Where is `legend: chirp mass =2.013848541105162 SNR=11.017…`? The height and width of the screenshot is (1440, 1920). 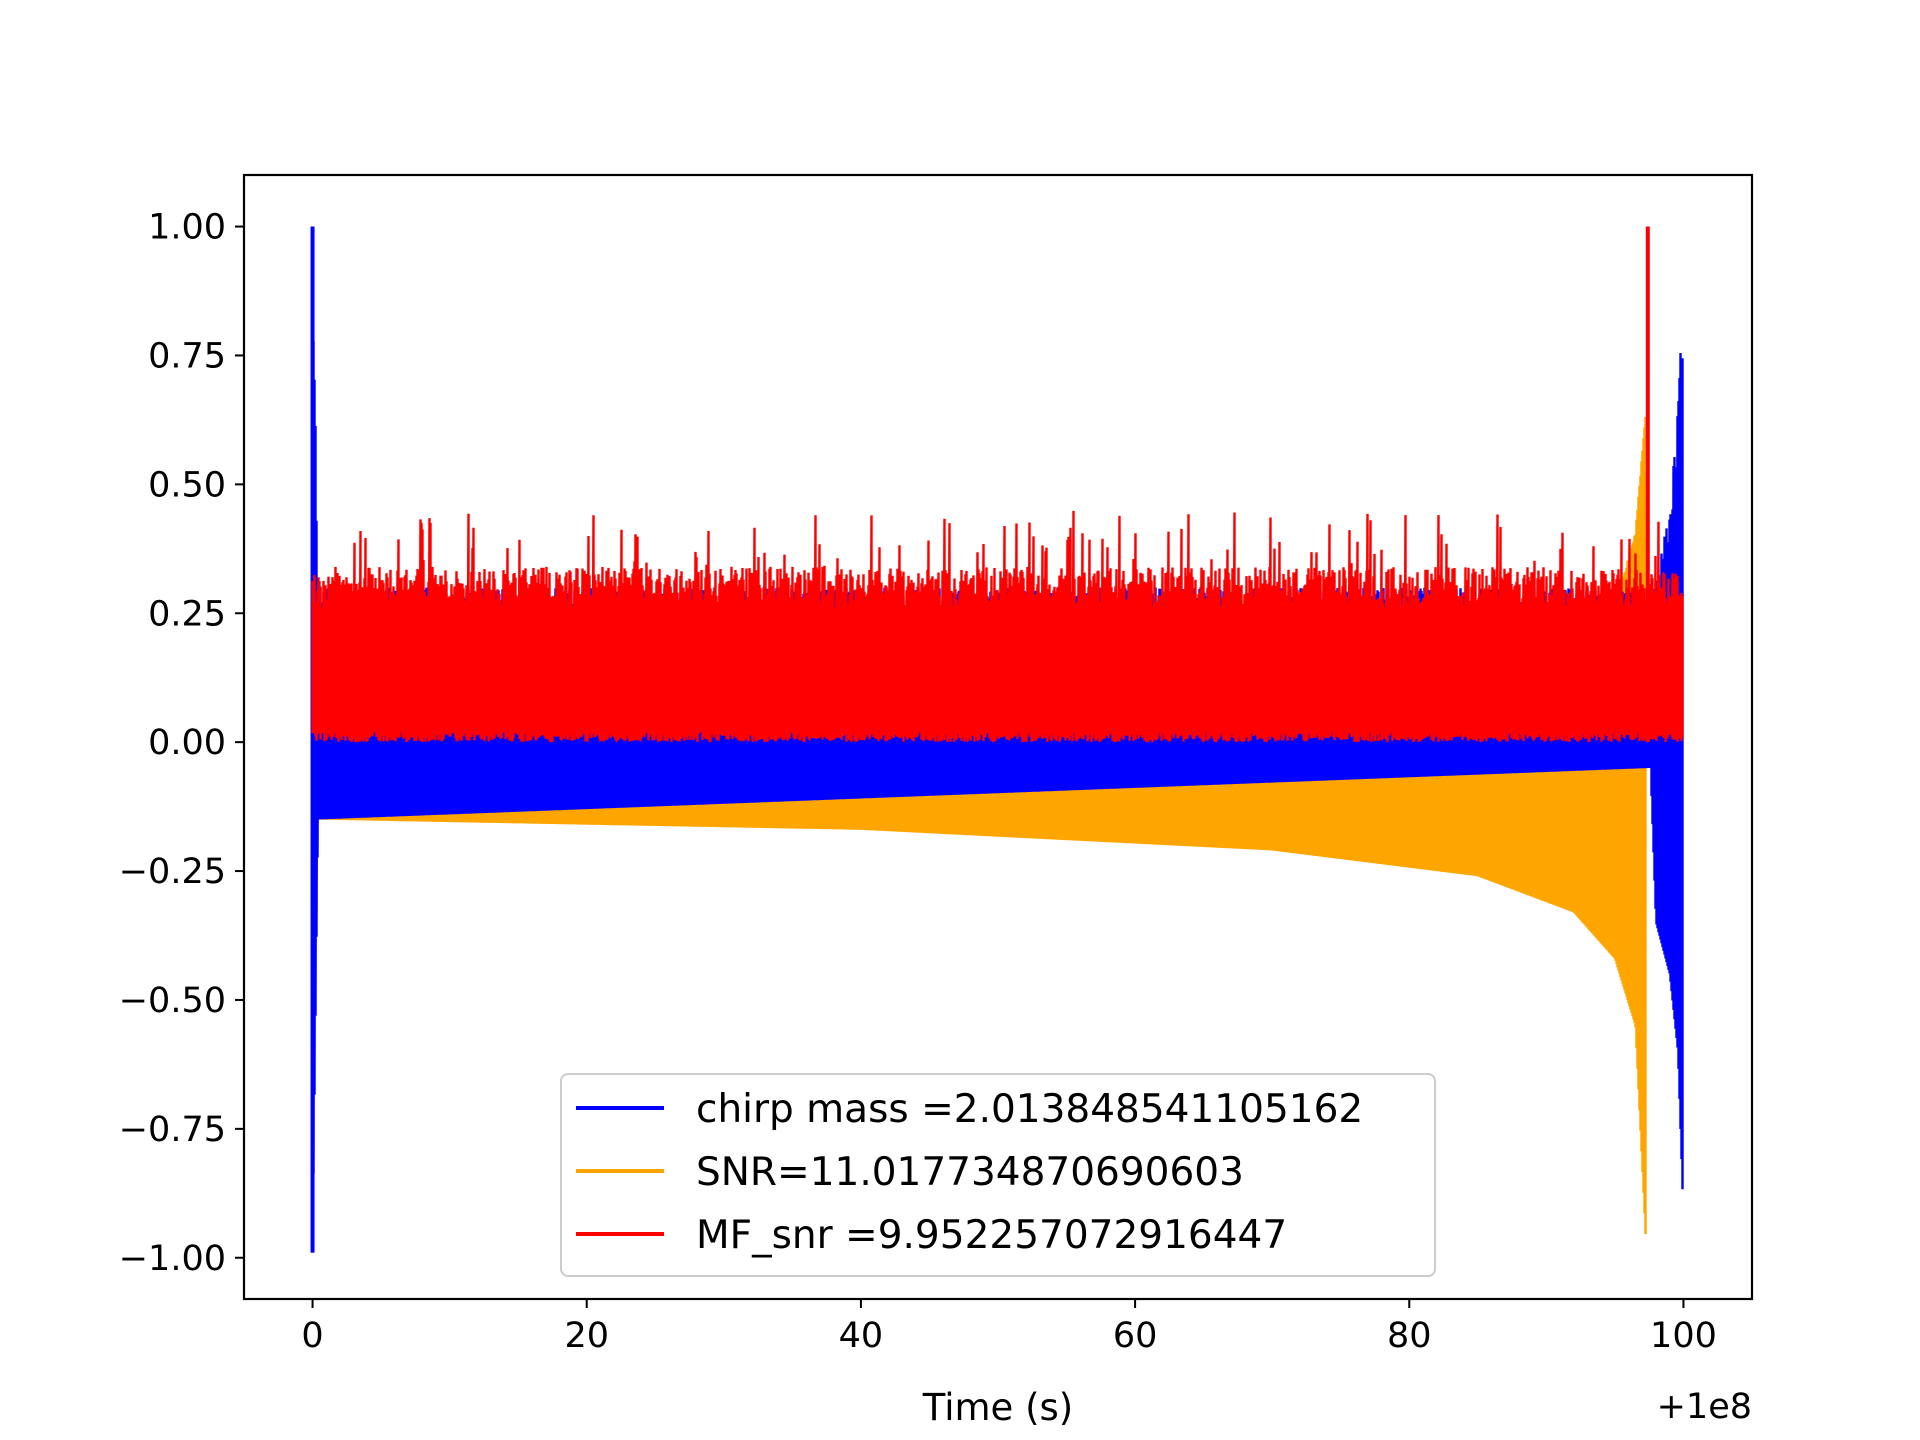 legend: chirp mass =2.013848541105162 SNR=11.017… is located at coordinates (998, 1175).